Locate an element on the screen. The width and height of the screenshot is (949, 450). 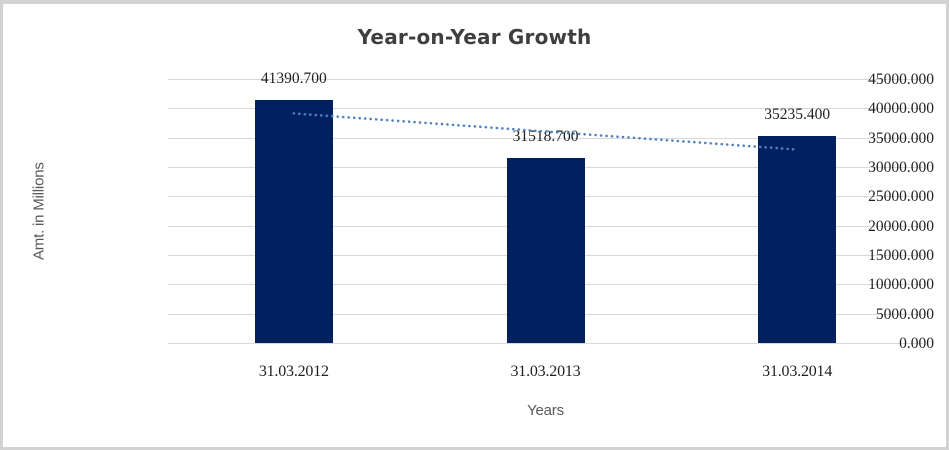
y-tick-label: 40000.000 is located at coordinates (901, 109).